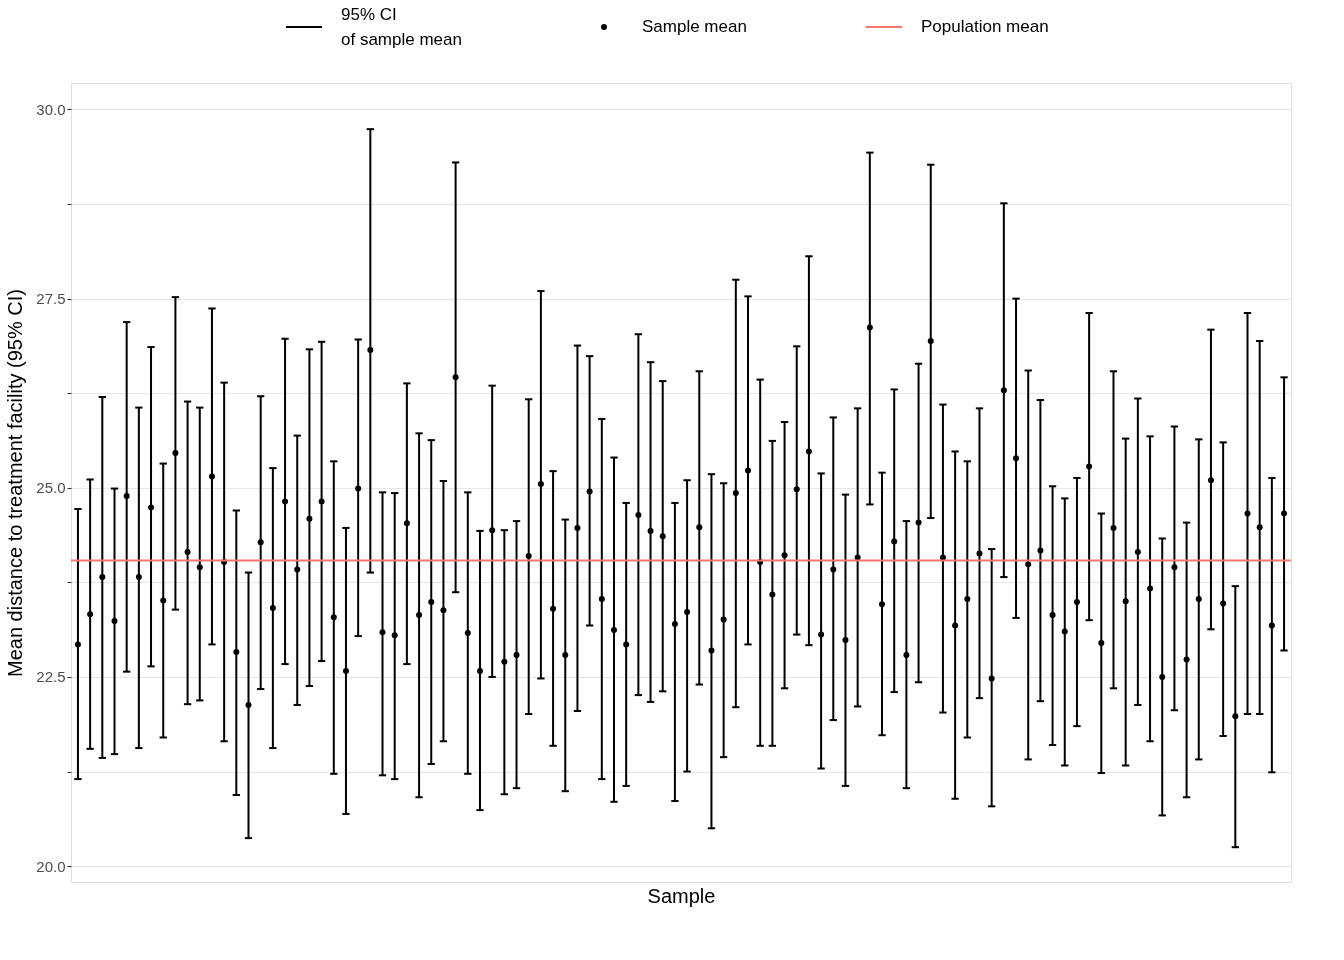  I want to click on y-tick-label: 30.0, so click(51, 109).